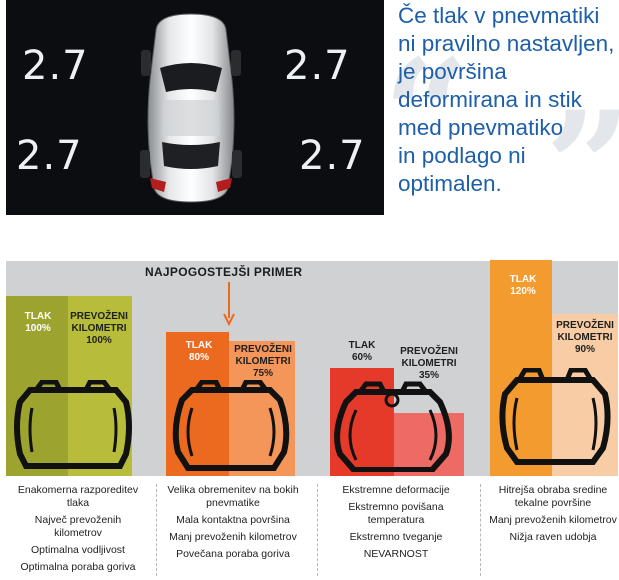 This screenshot has width=619, height=580. I want to click on note-item: Nižja raven udobja, so click(553, 537).